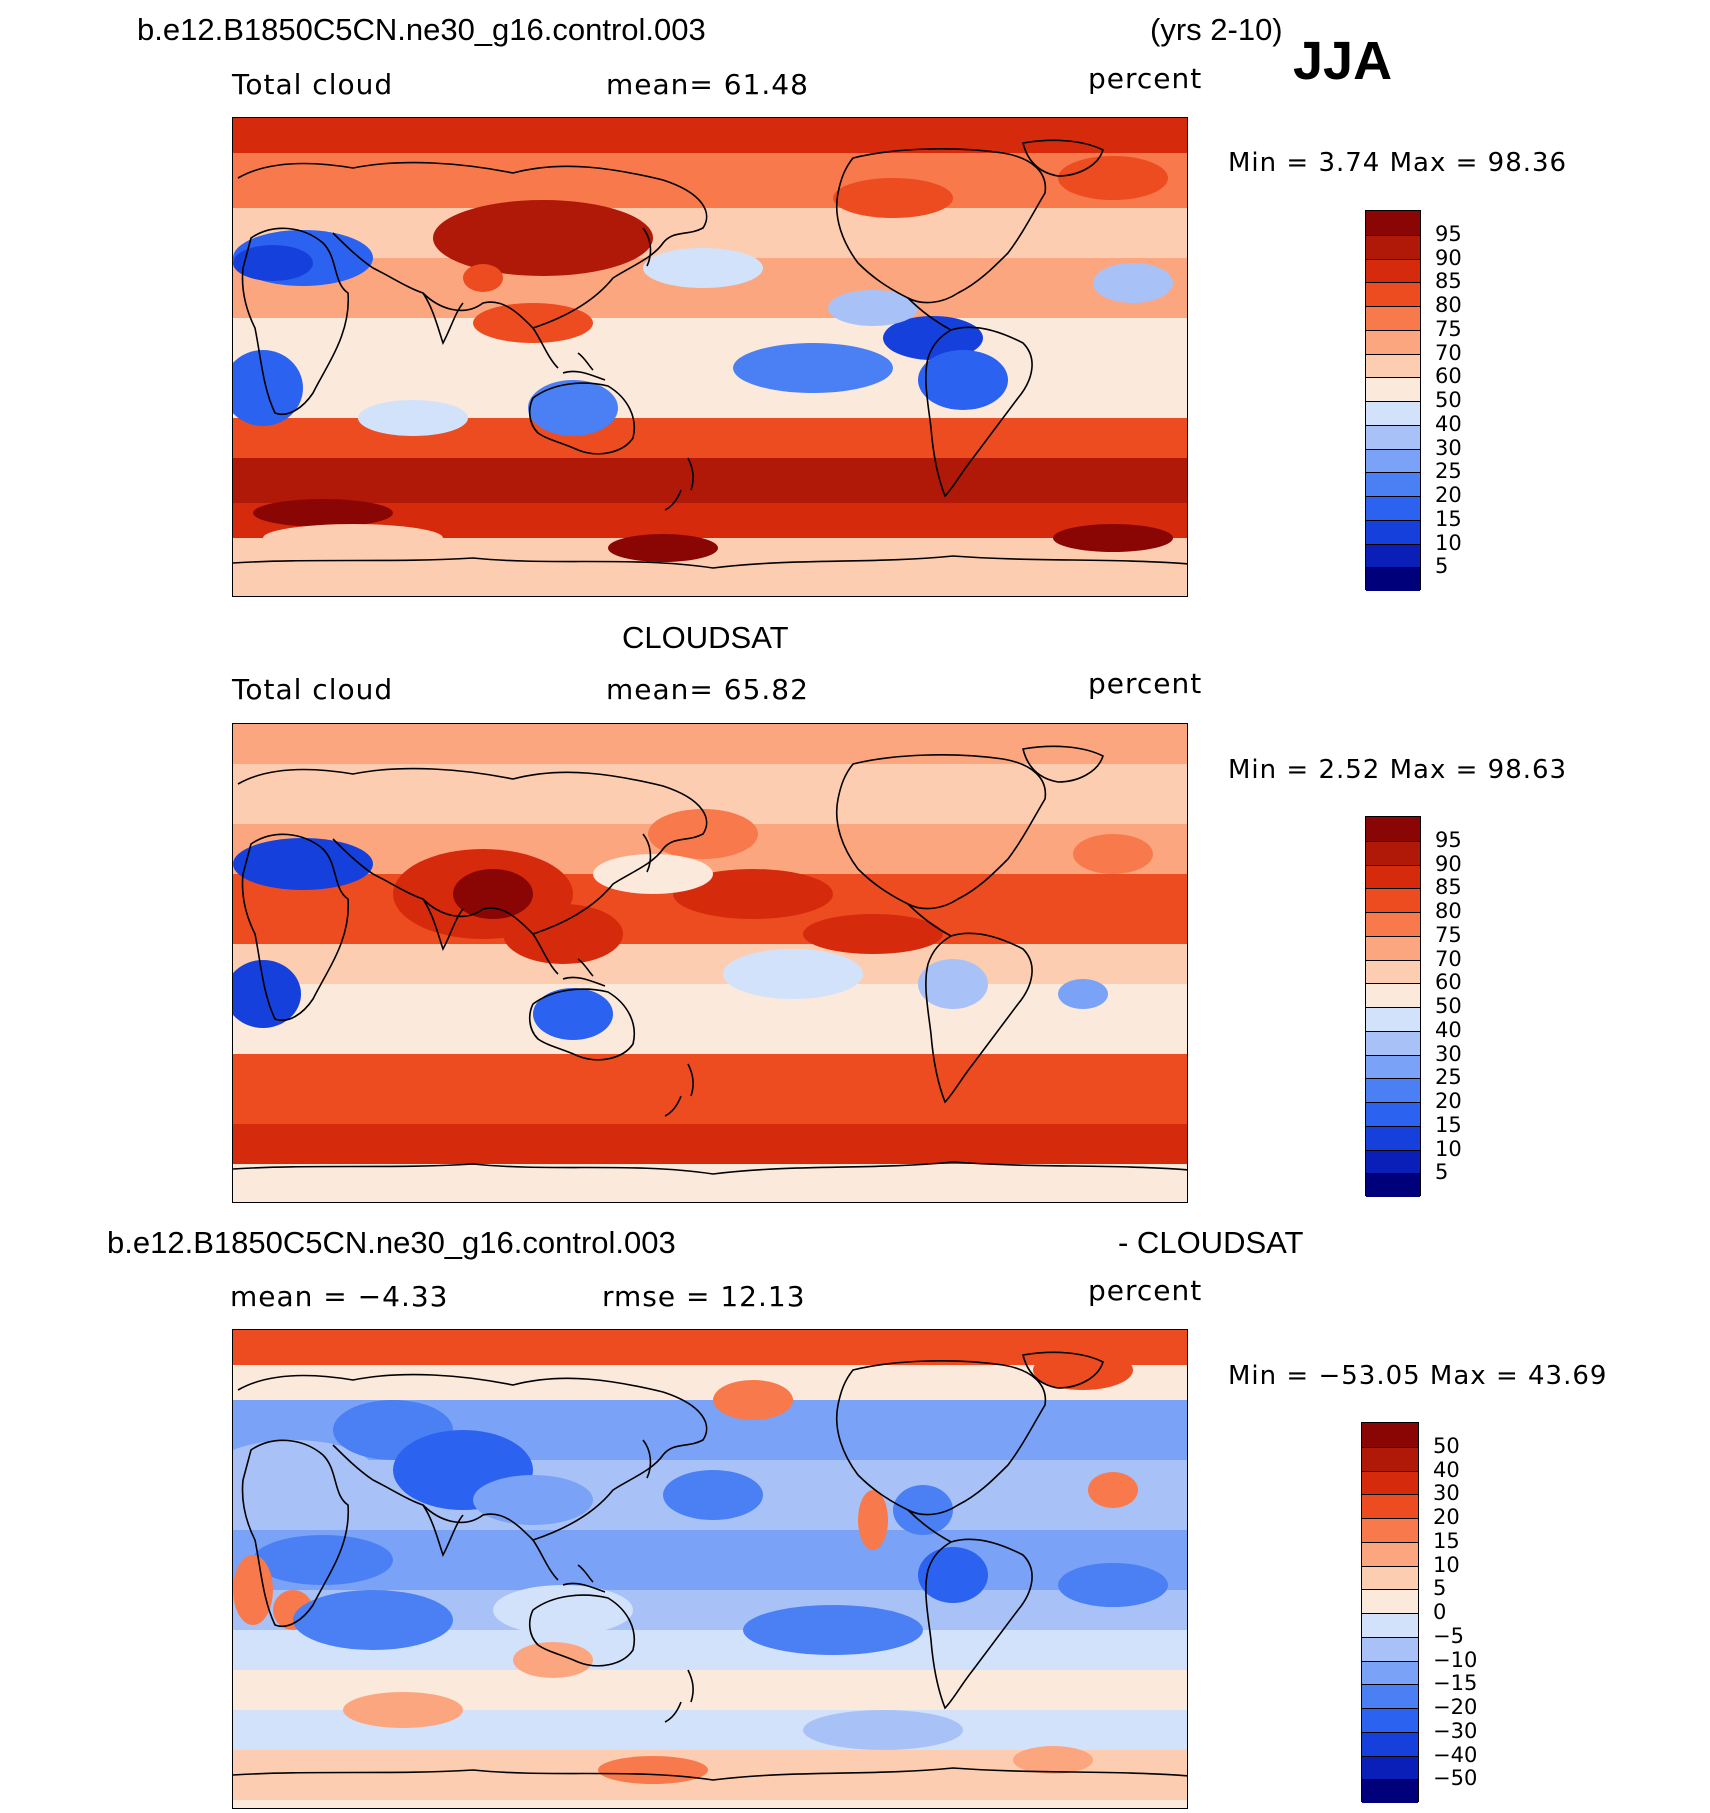 This screenshot has height=1813, width=1710. I want to click on colorbar-tick-label: 25, so click(1448, 471).